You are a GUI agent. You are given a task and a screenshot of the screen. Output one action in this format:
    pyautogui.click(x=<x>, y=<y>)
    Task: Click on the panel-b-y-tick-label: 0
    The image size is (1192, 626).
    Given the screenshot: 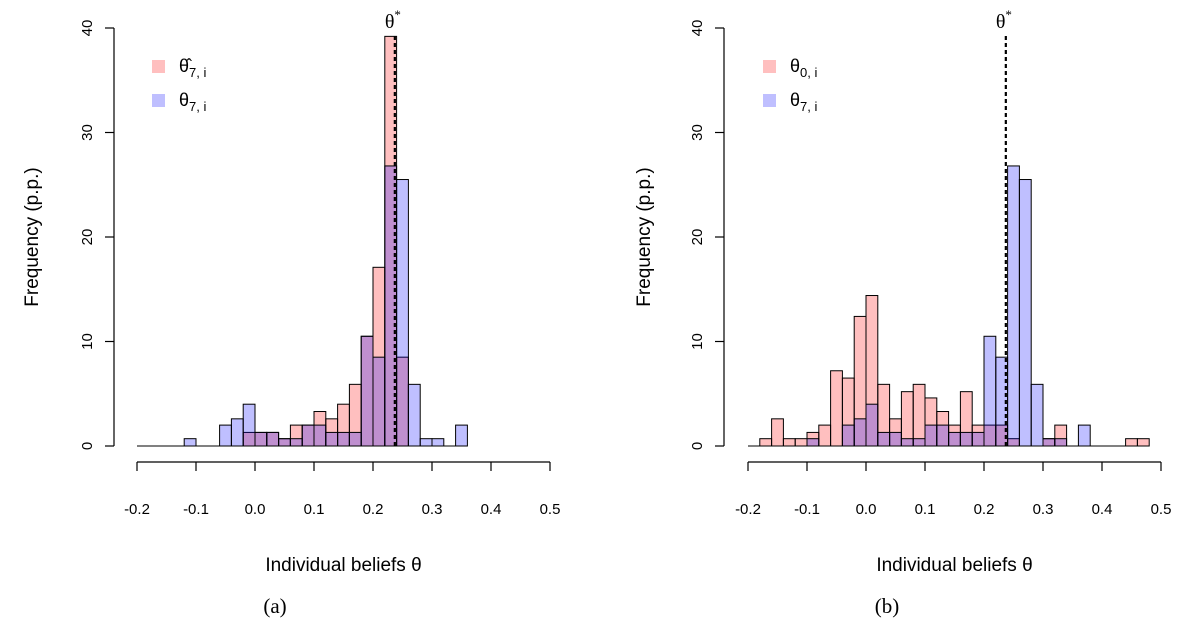 What is the action you would take?
    pyautogui.click(x=697, y=446)
    